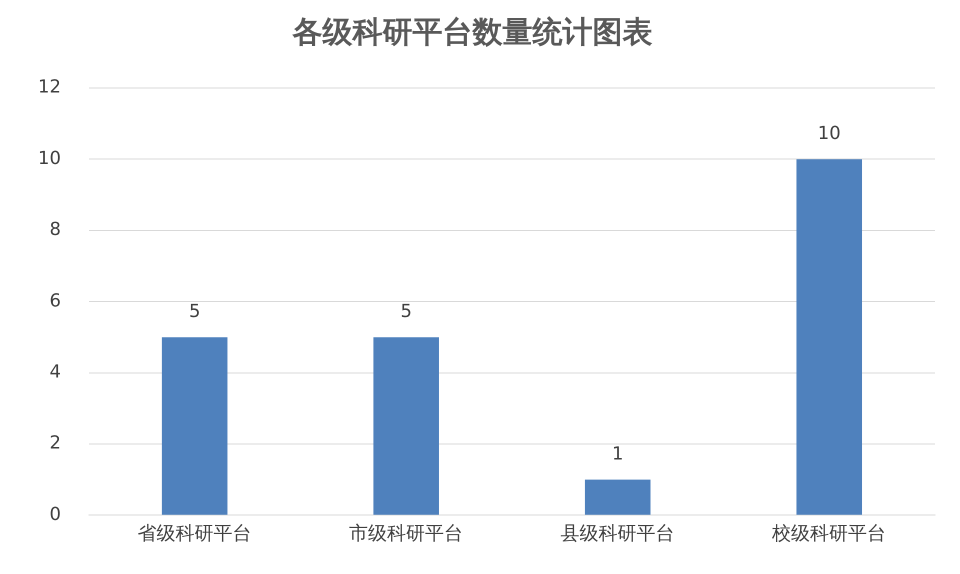 The height and width of the screenshot is (574, 960). I want to click on x-tick-label: 省级科研平台, so click(195, 533).